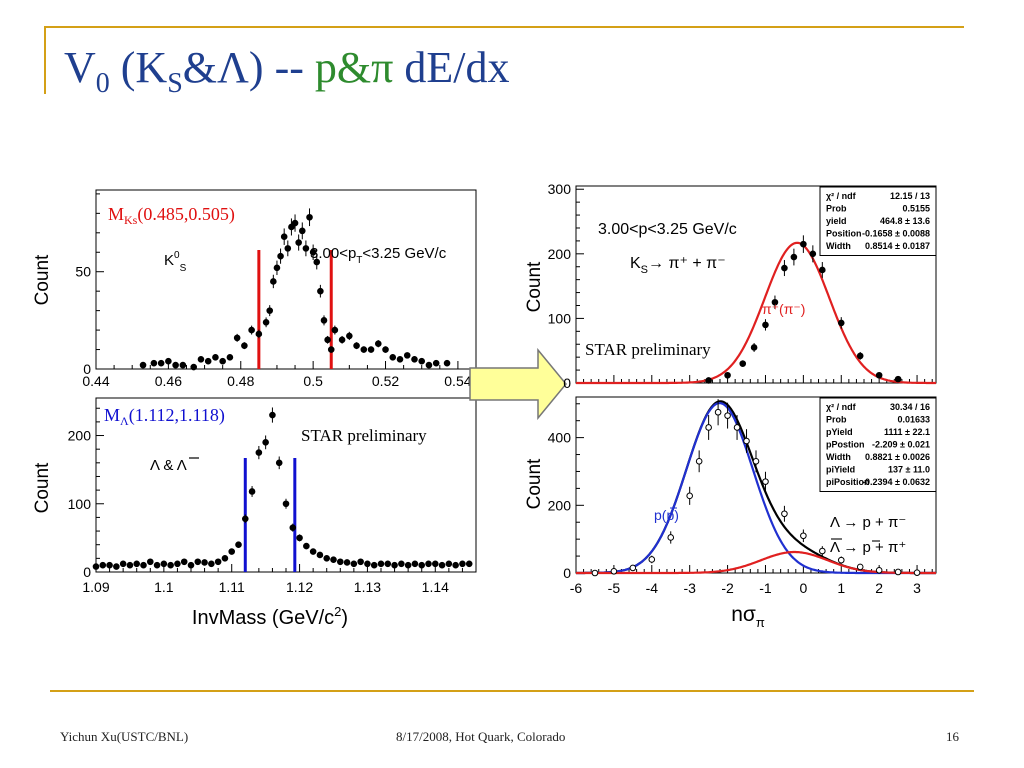  I want to click on lambda-invmass-ylabel: Count, so click(42, 487).